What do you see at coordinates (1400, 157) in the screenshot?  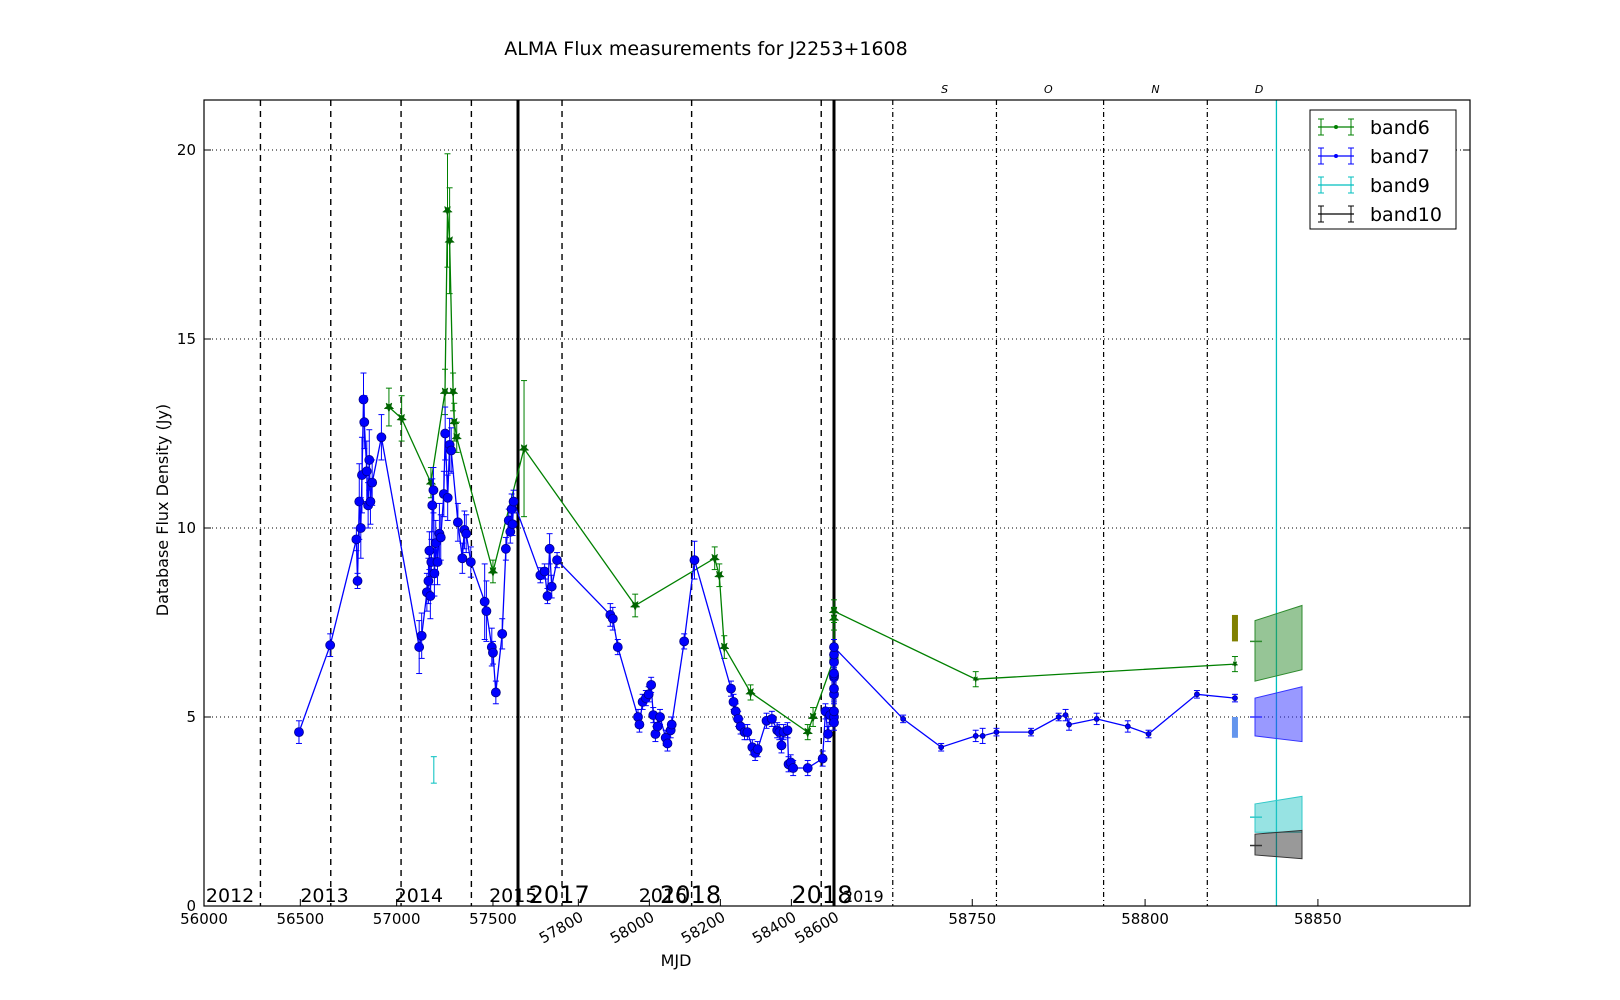 I see `legend-label: band7` at bounding box center [1400, 157].